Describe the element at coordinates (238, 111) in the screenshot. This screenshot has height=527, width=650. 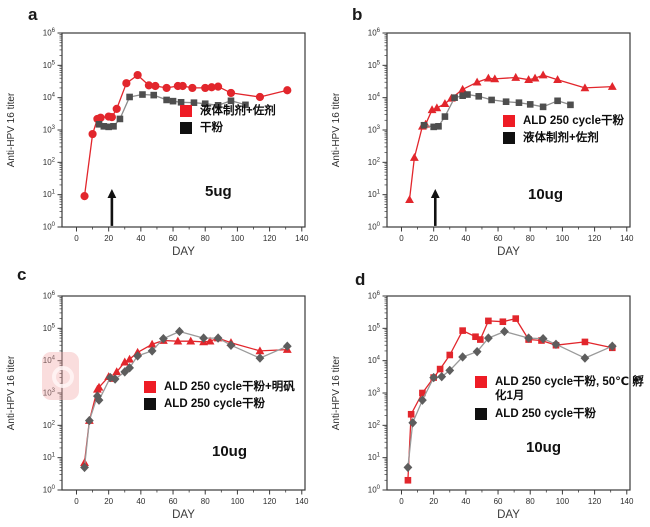
I see `legend-label: 液体制剂+佐剂` at that location.